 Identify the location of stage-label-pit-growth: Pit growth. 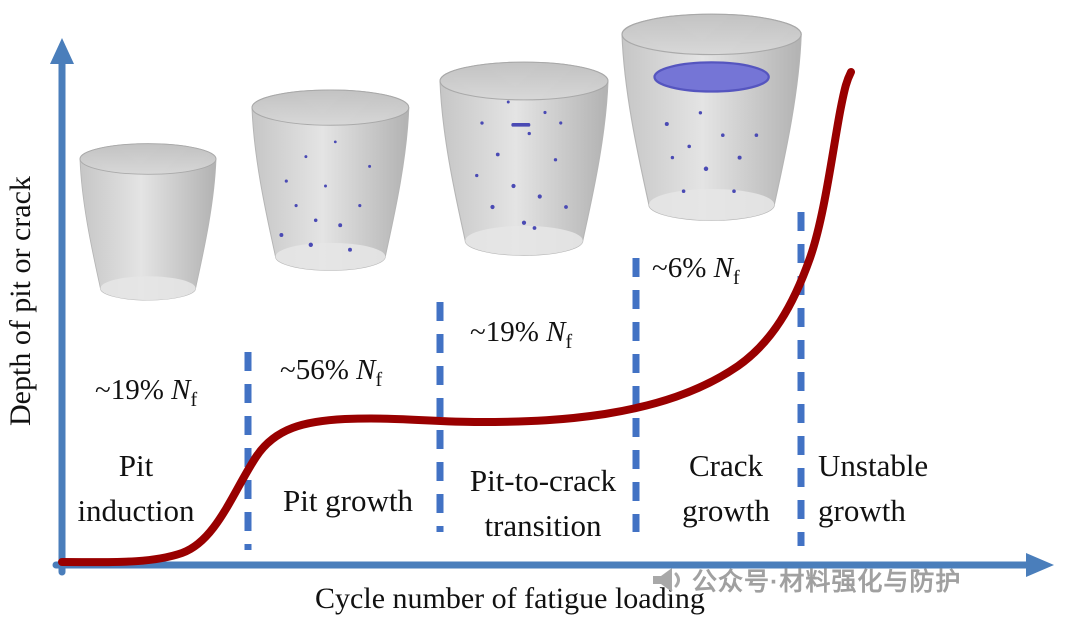
(348, 500).